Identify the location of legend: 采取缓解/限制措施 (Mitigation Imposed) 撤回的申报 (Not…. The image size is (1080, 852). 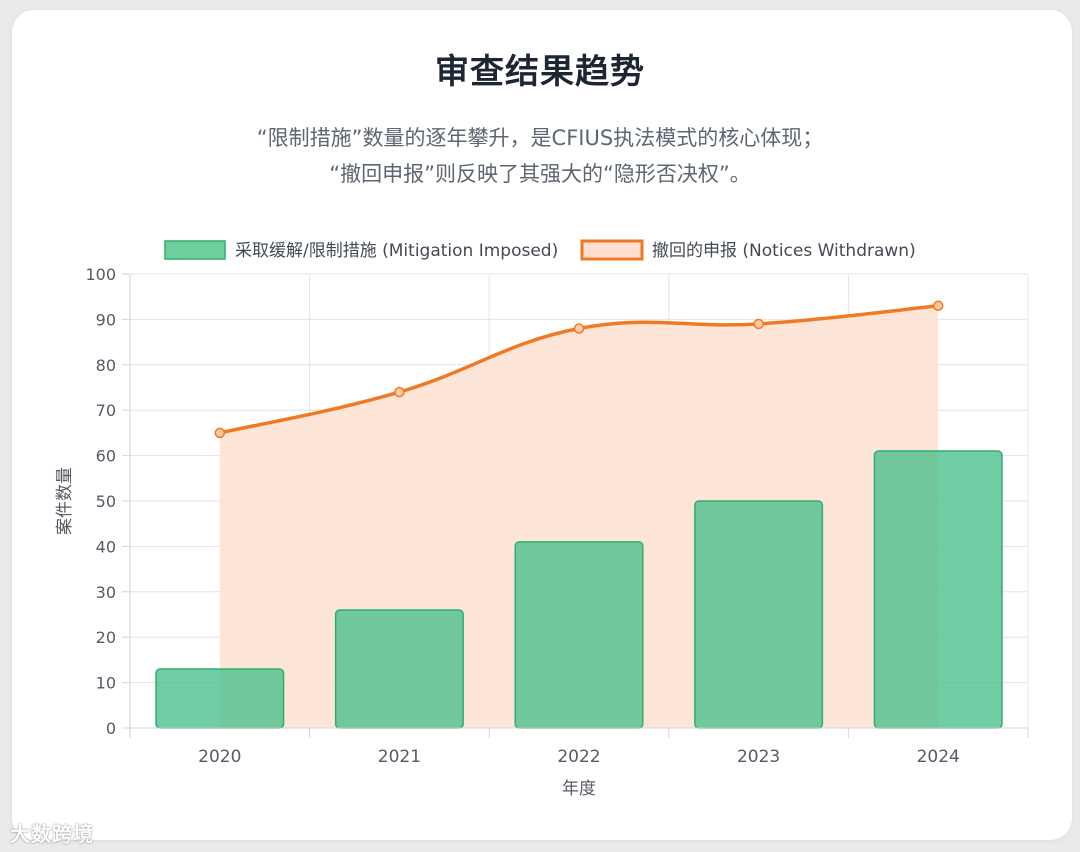
(540, 250).